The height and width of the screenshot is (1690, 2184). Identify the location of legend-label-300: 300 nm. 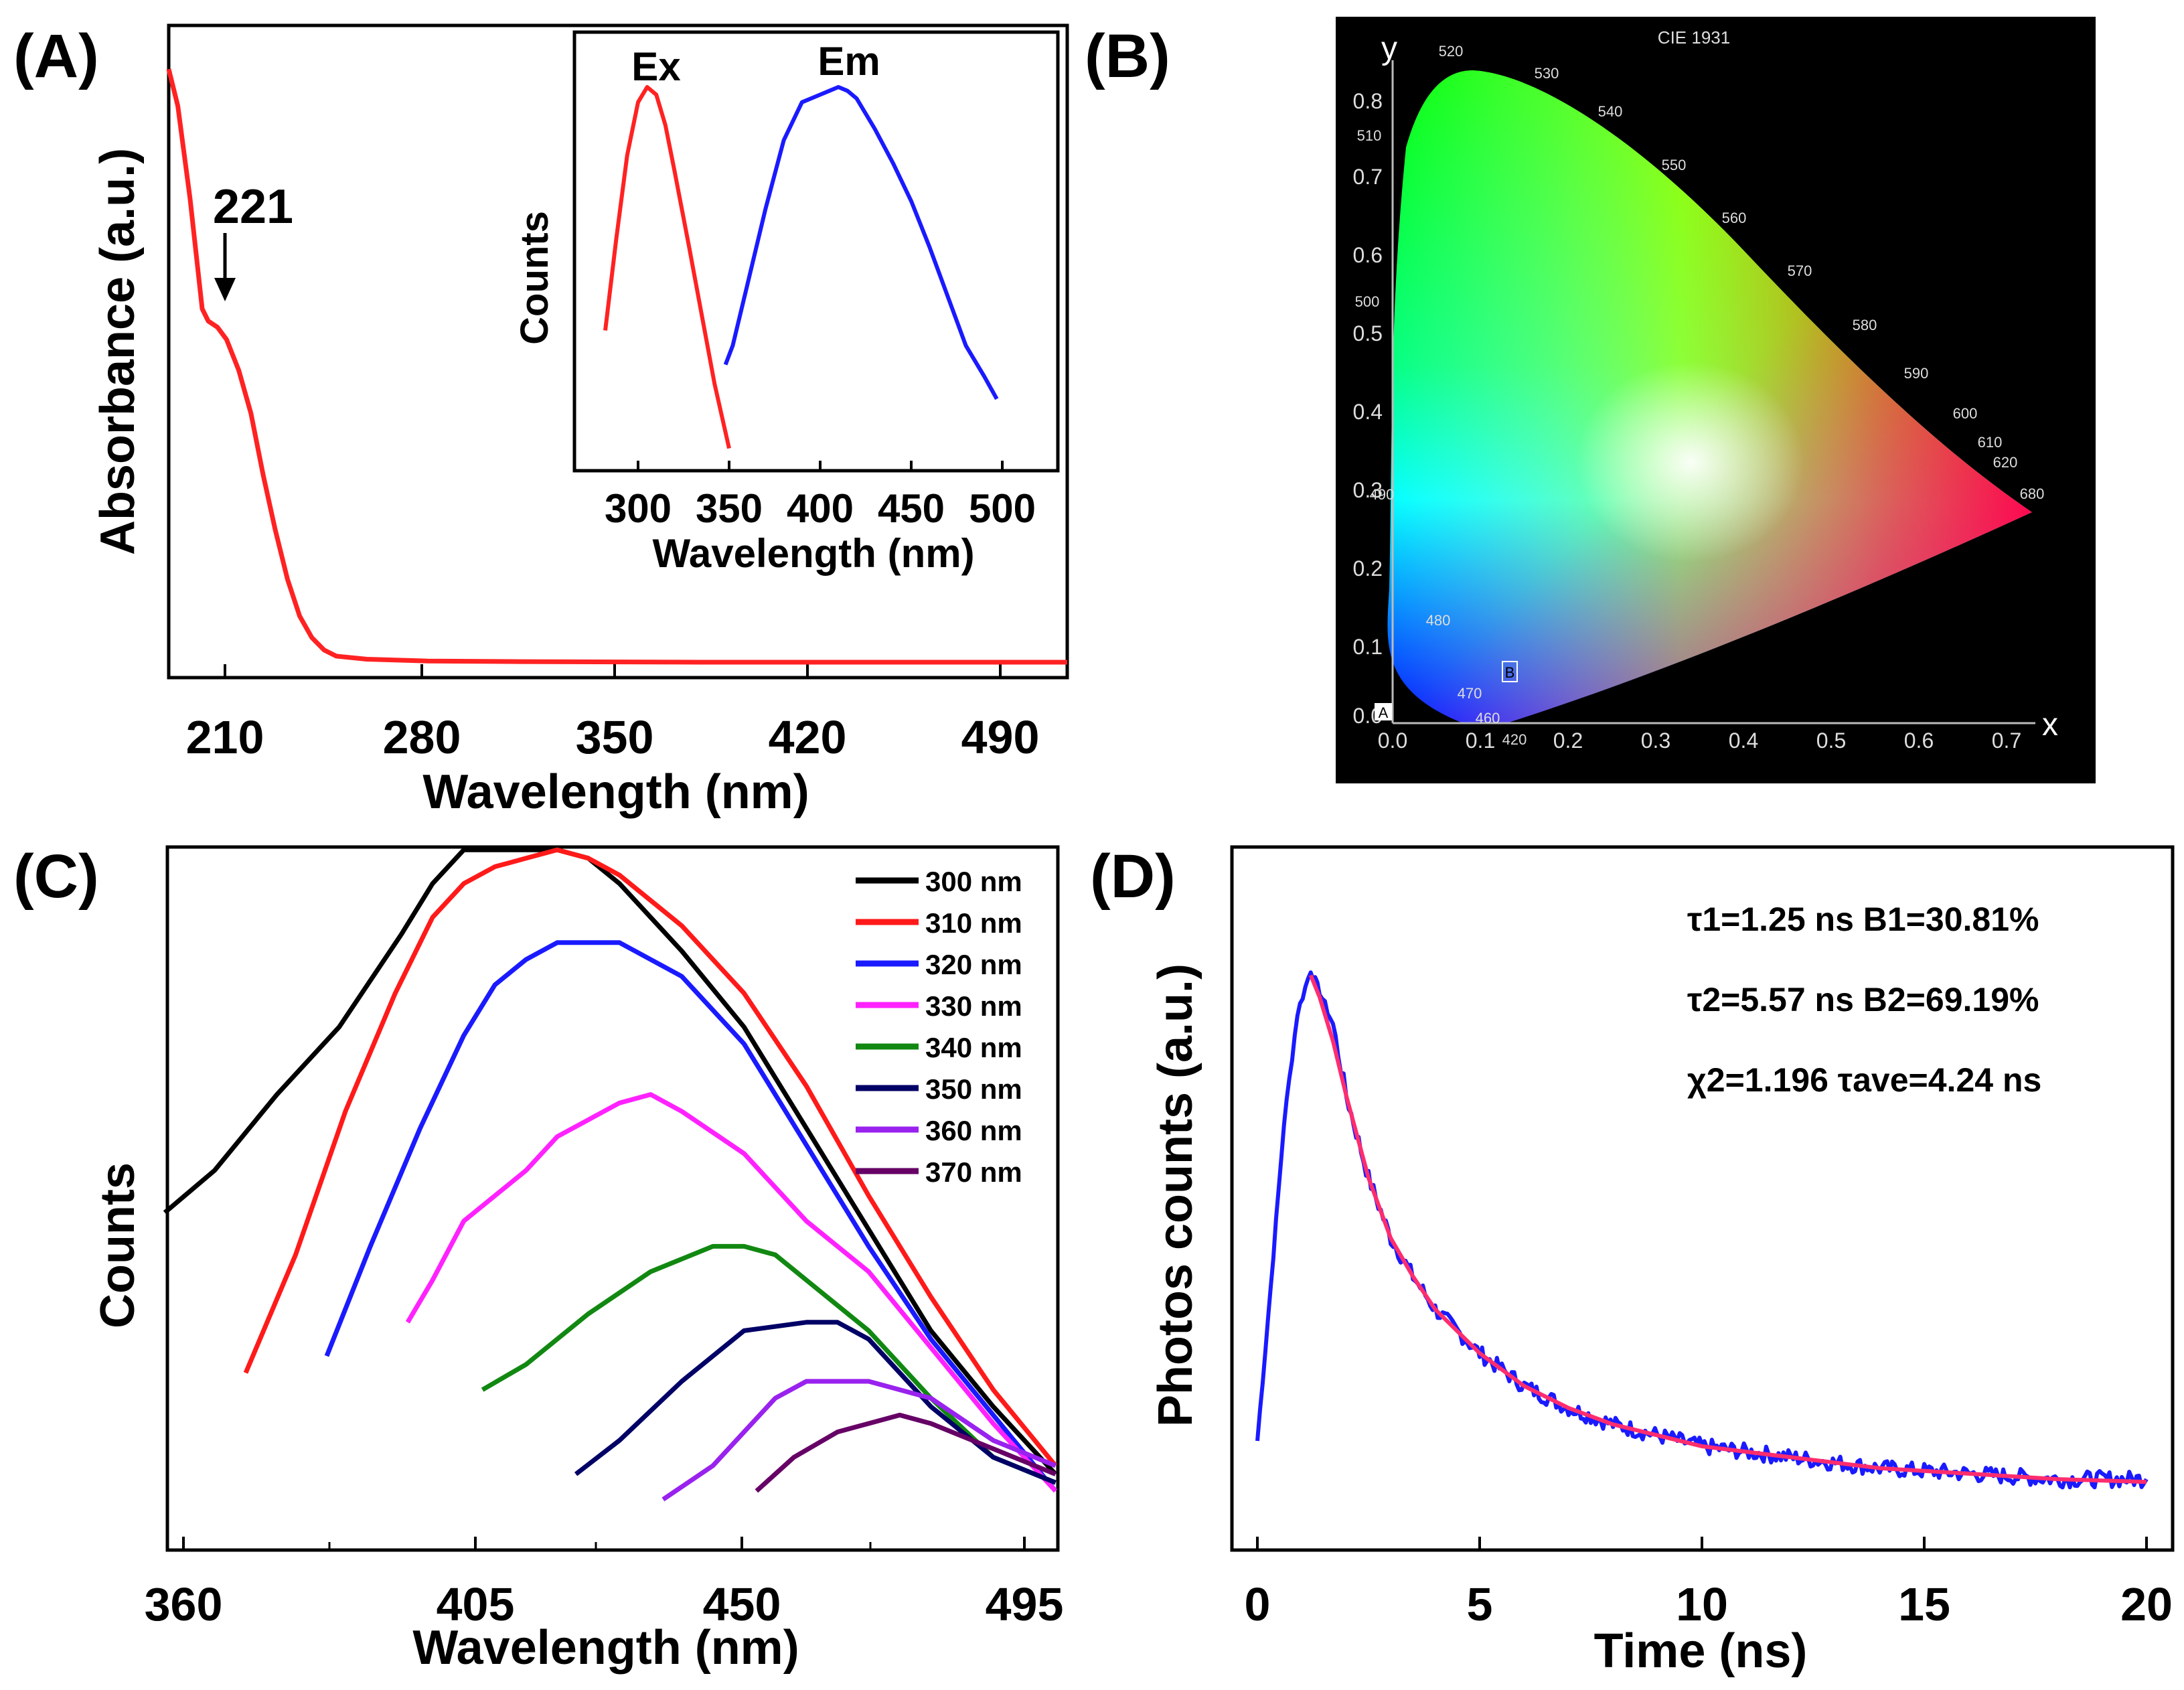
(973, 881).